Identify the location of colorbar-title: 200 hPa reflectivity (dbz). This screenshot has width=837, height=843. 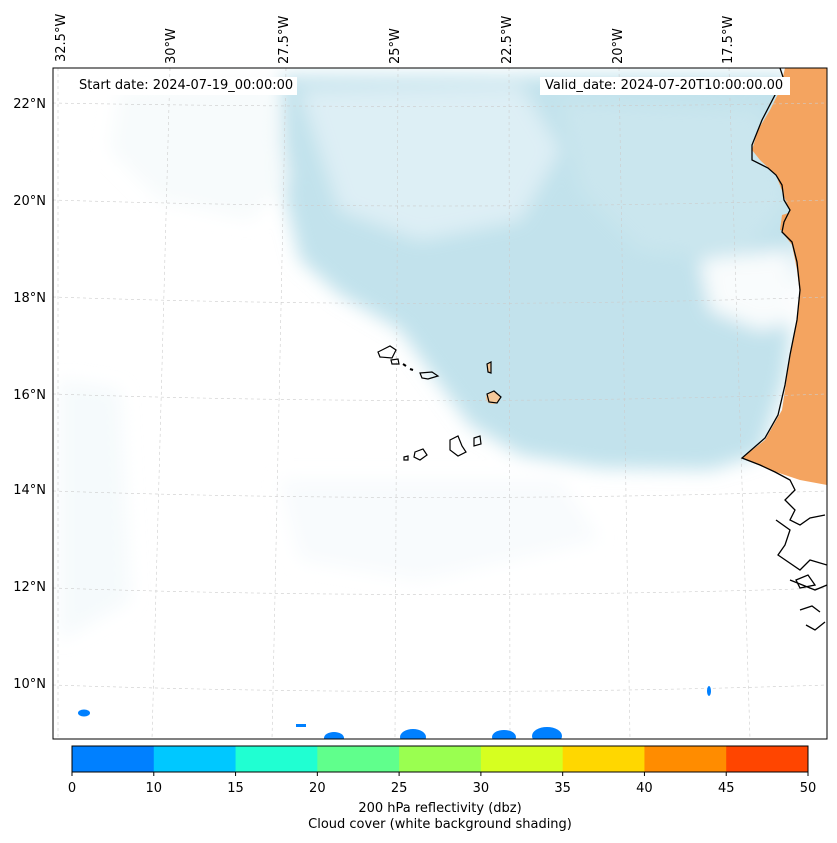
(440, 808).